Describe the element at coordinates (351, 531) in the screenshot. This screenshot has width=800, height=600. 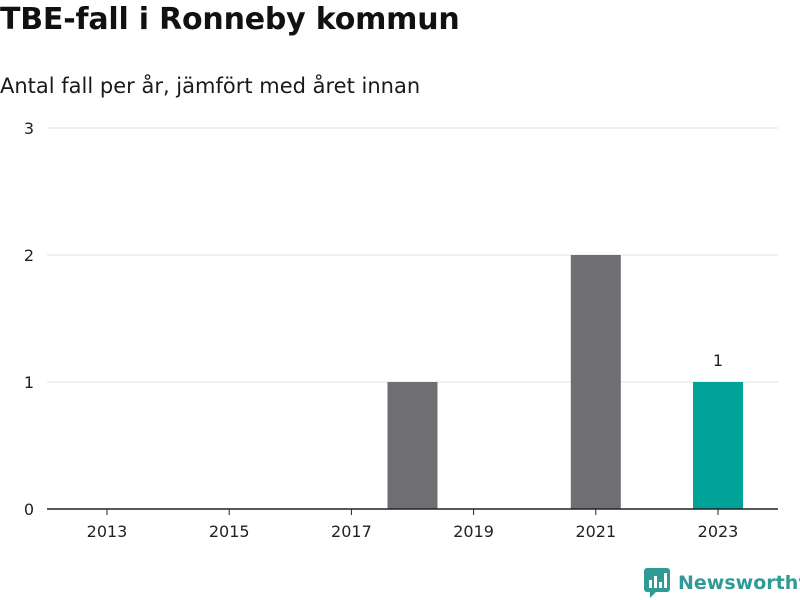
I see `x-tick-label: 2017` at that location.